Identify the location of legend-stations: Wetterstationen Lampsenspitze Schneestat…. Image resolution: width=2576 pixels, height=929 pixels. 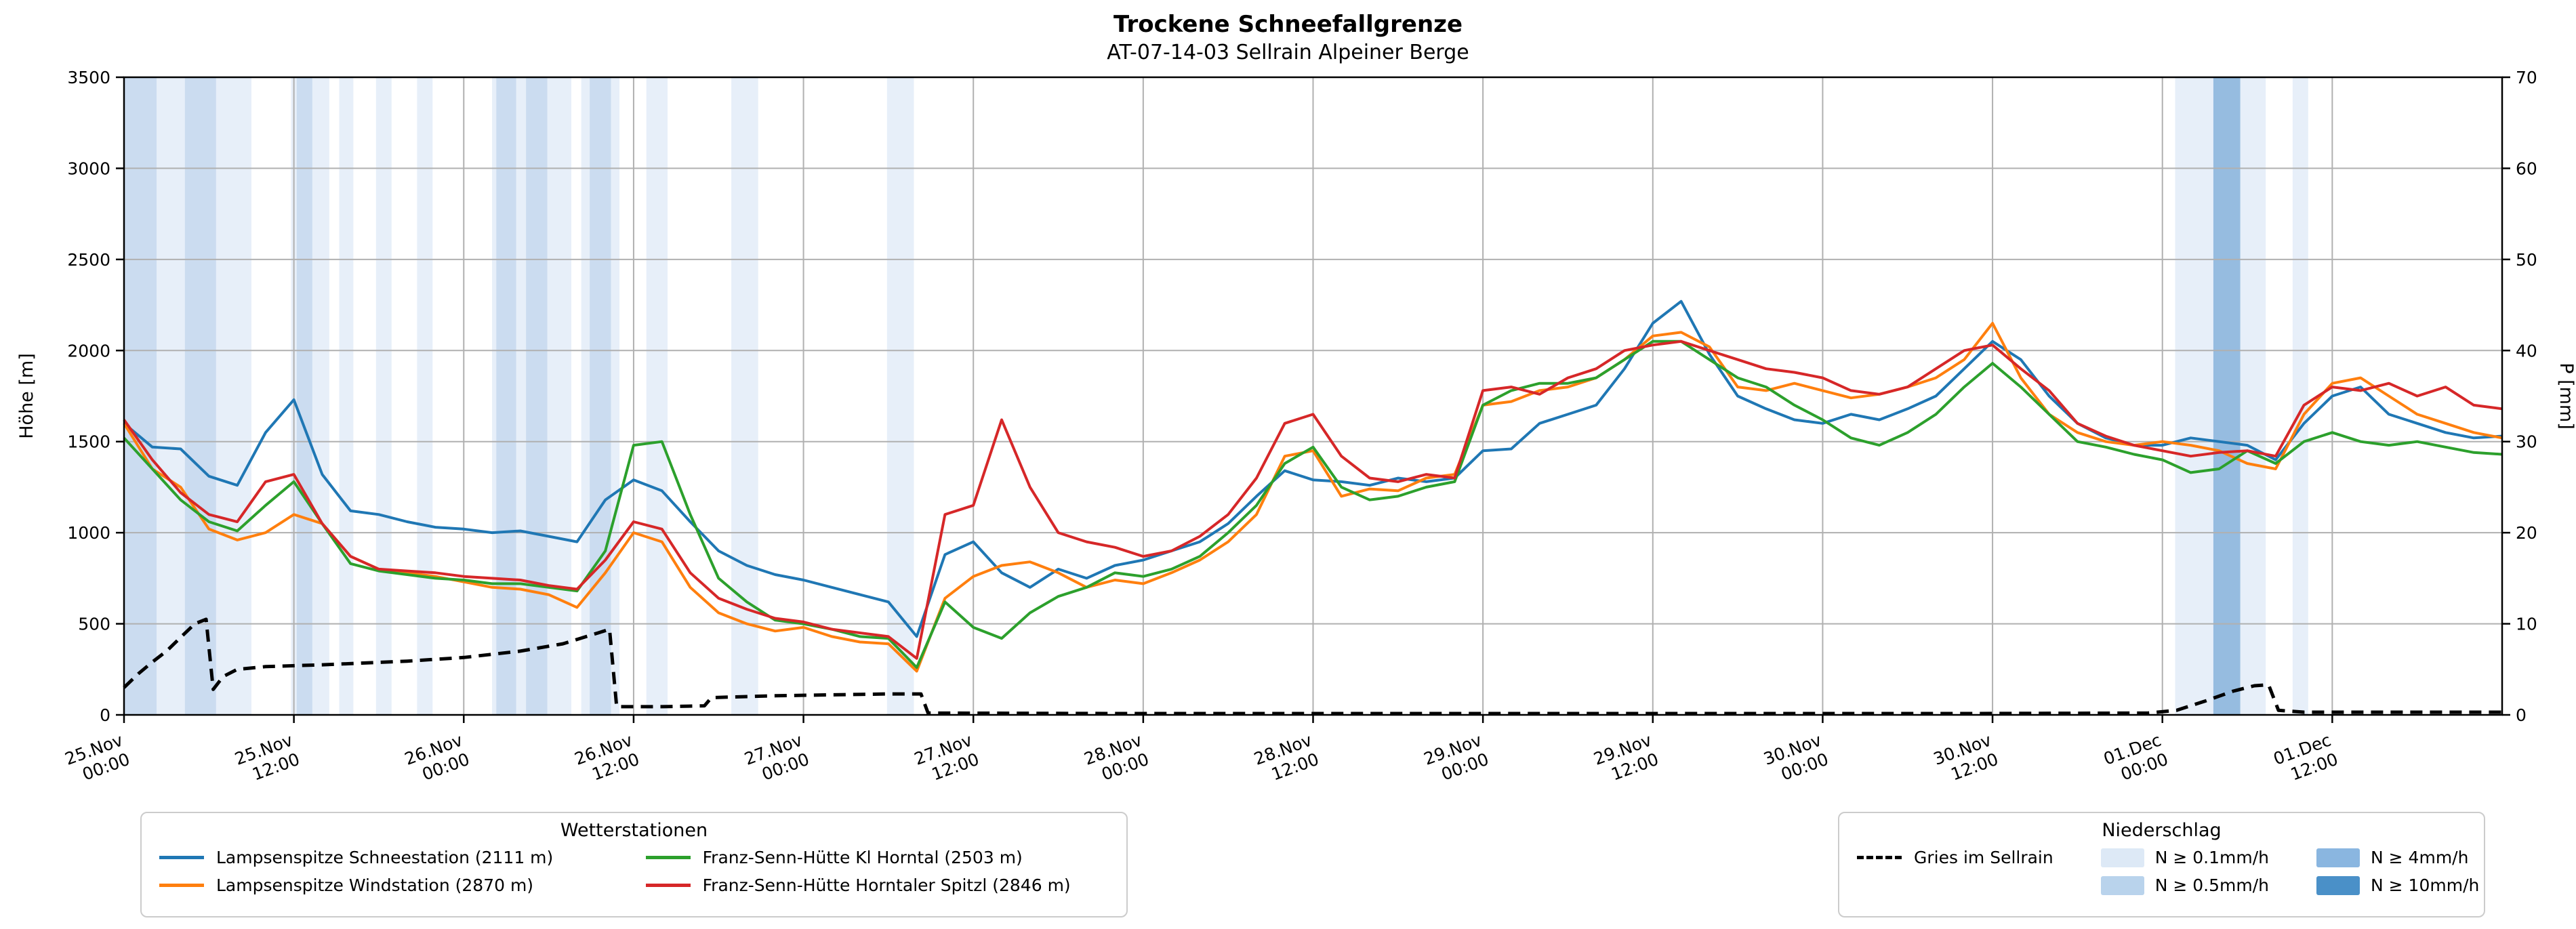
(634, 865).